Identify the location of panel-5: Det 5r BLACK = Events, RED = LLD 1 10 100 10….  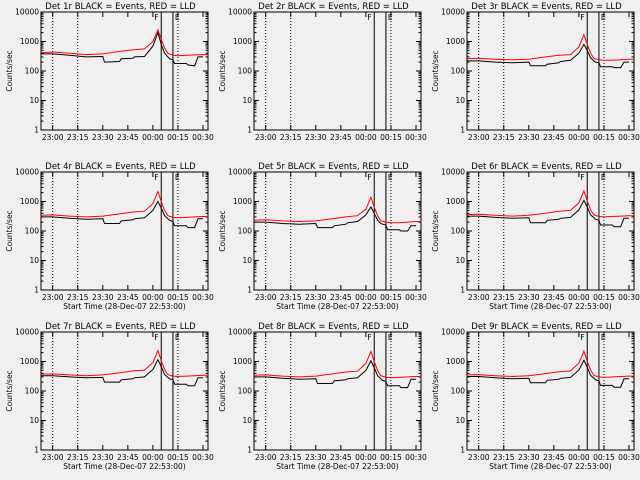
(322, 236).